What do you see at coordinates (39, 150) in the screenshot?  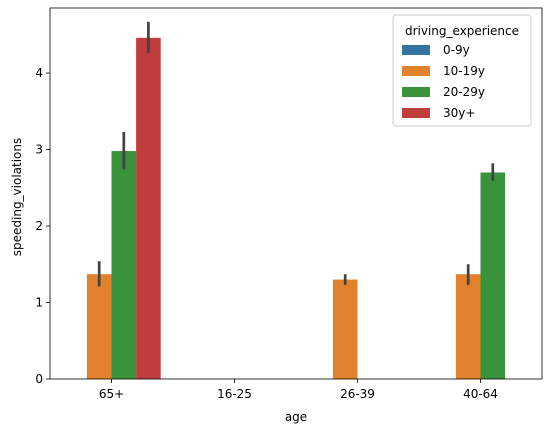 I see `y-tick-label: 3` at bounding box center [39, 150].